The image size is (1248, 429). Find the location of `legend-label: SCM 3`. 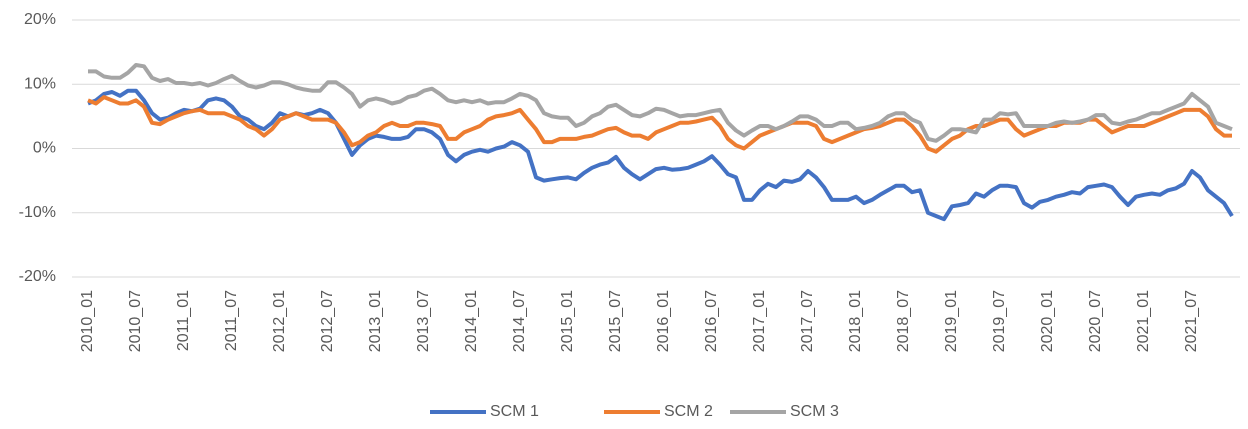

legend-label: SCM 3 is located at coordinates (814, 411).